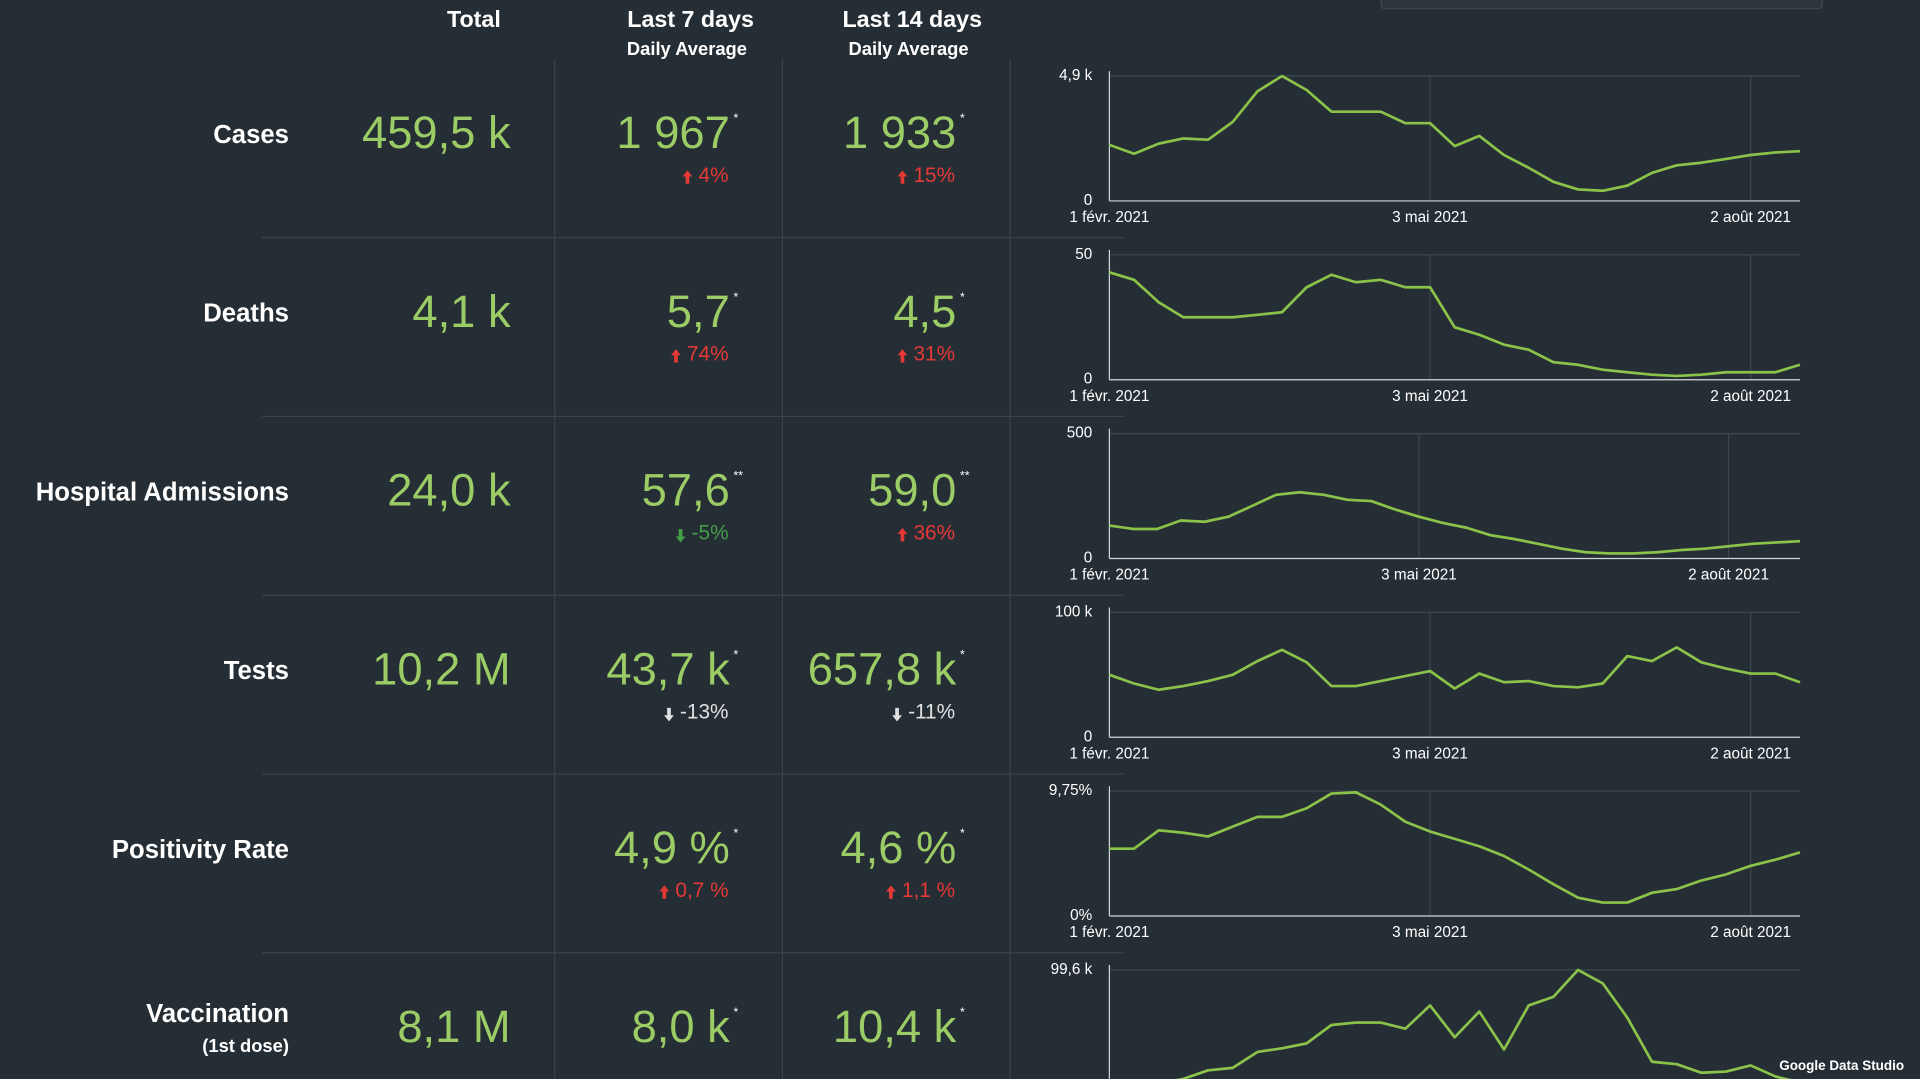 Image resolution: width=1920 pixels, height=1079 pixels. What do you see at coordinates (1076, 75) in the screenshot?
I see `y-tick-label: 4,9 k` at bounding box center [1076, 75].